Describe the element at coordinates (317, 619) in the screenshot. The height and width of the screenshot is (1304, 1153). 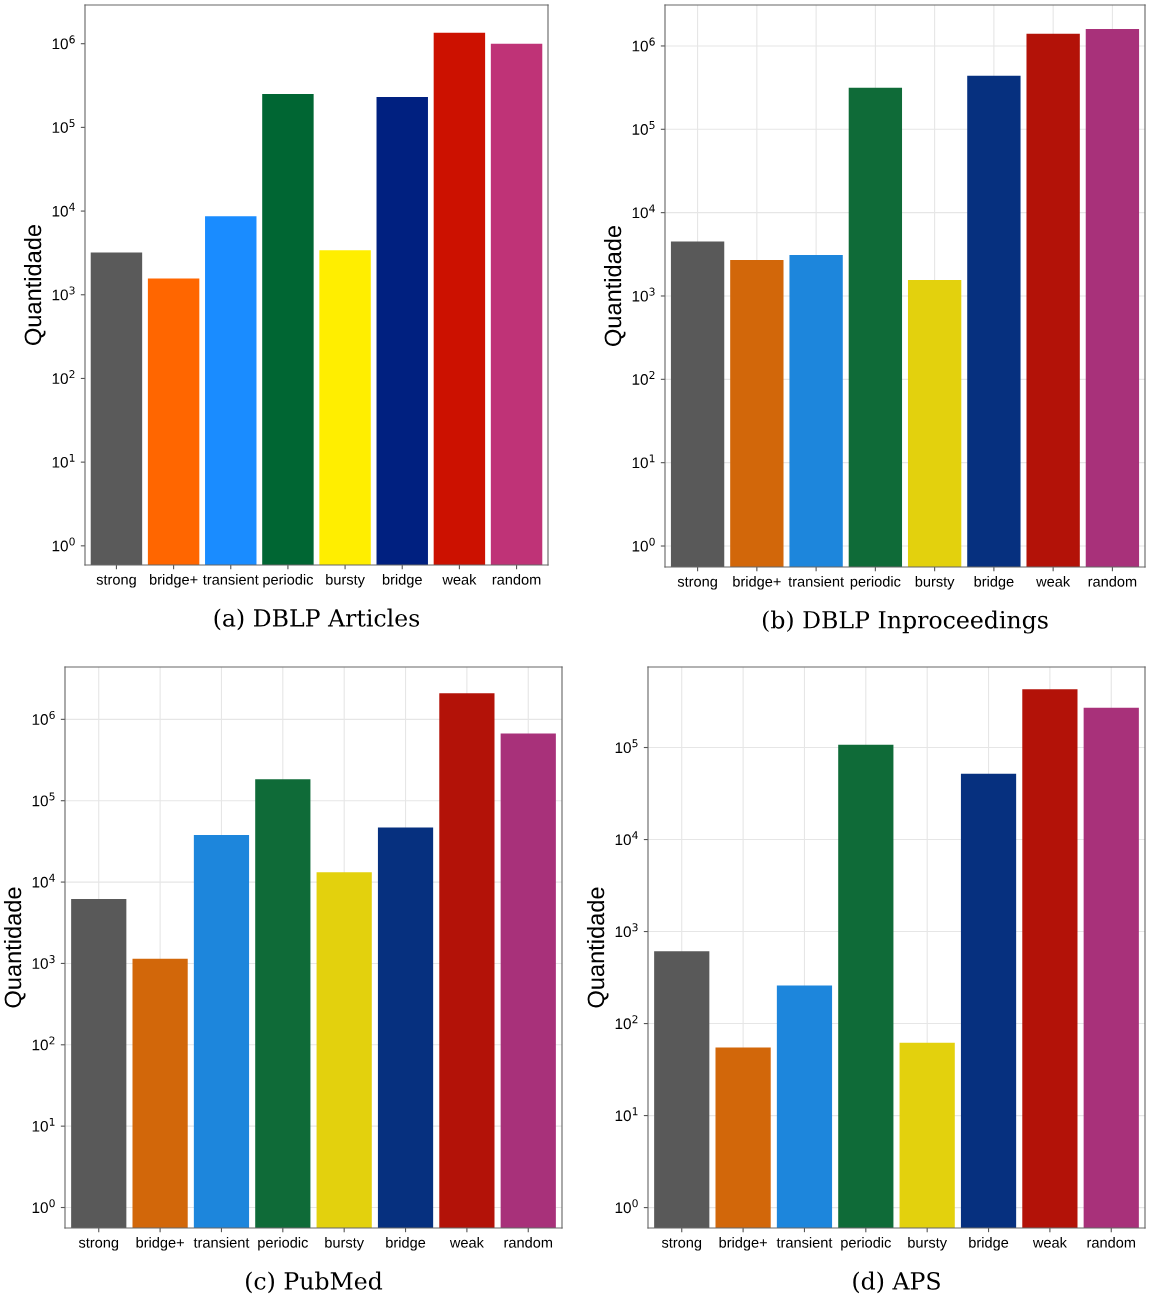
I see `text: (a) DBLP Articles` at that location.